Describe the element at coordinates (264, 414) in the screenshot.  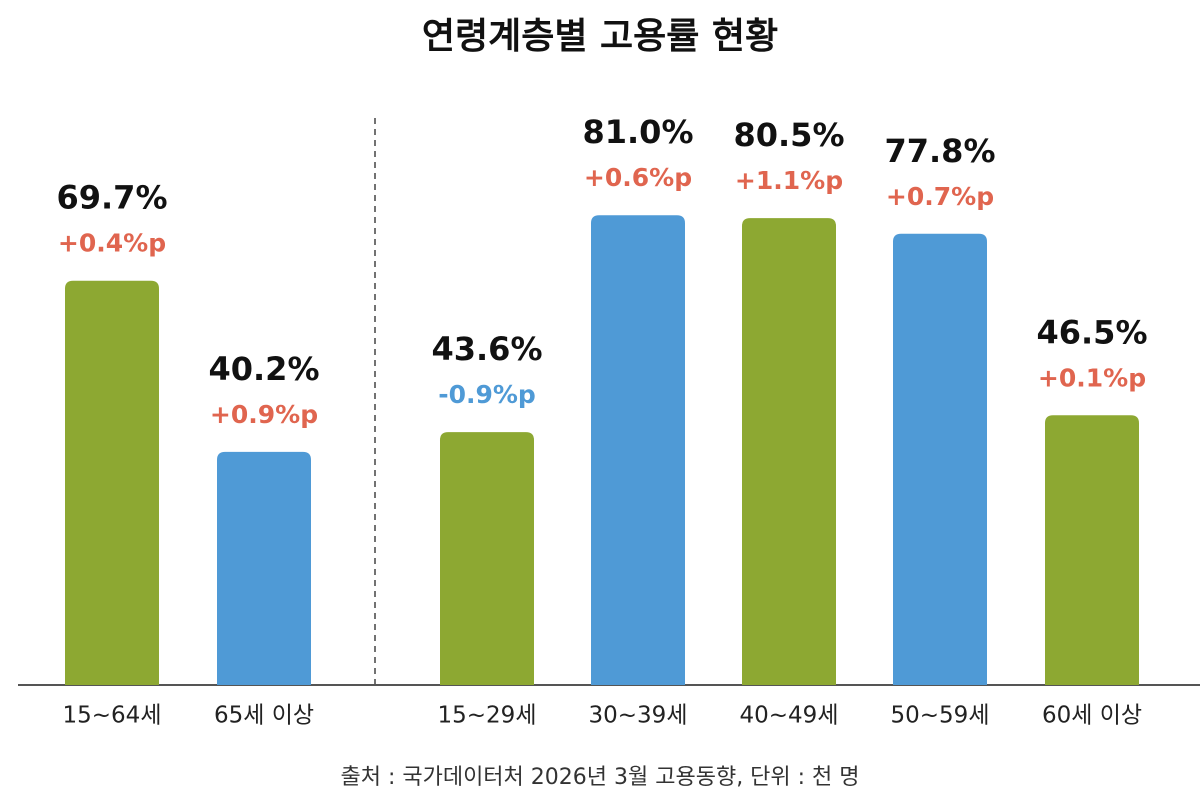
I see `change-label: +0.9%p` at that location.